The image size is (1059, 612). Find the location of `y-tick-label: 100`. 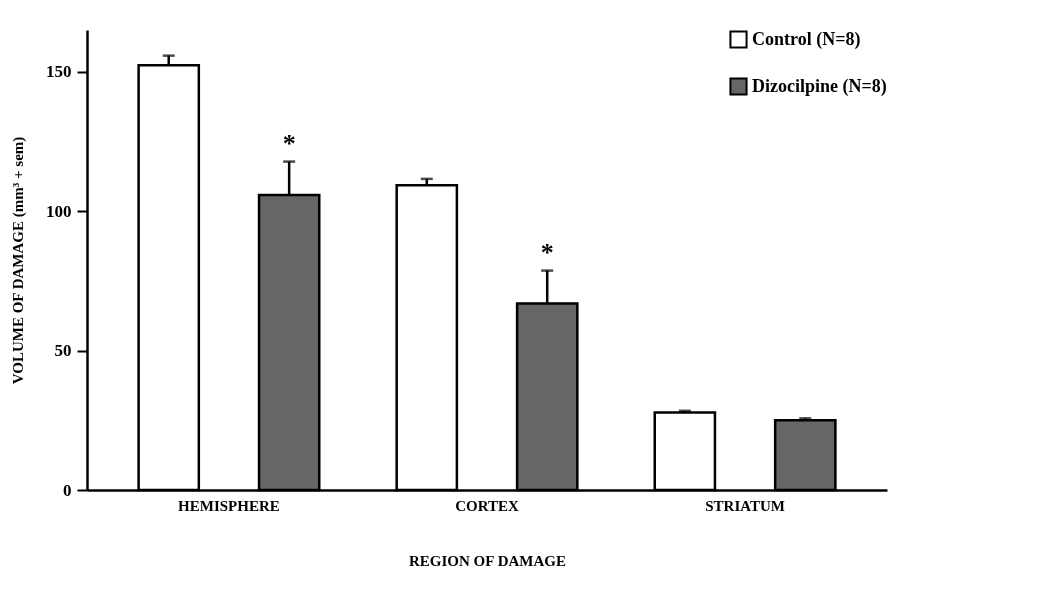

y-tick-label: 100 is located at coordinates (59, 211).